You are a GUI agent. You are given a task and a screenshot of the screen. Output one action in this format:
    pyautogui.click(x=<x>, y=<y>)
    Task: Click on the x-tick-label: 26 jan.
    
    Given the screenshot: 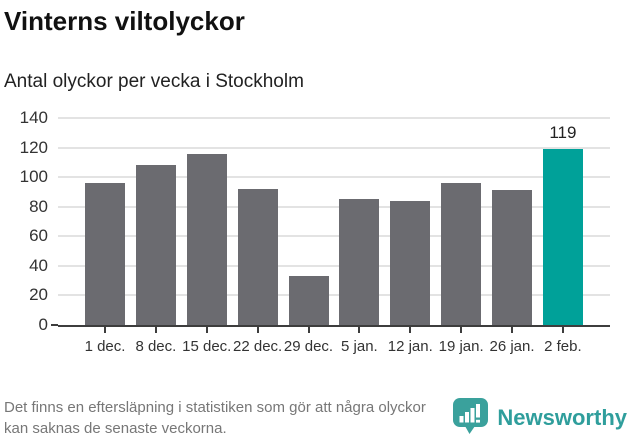 What is the action you would take?
    pyautogui.click(x=512, y=346)
    